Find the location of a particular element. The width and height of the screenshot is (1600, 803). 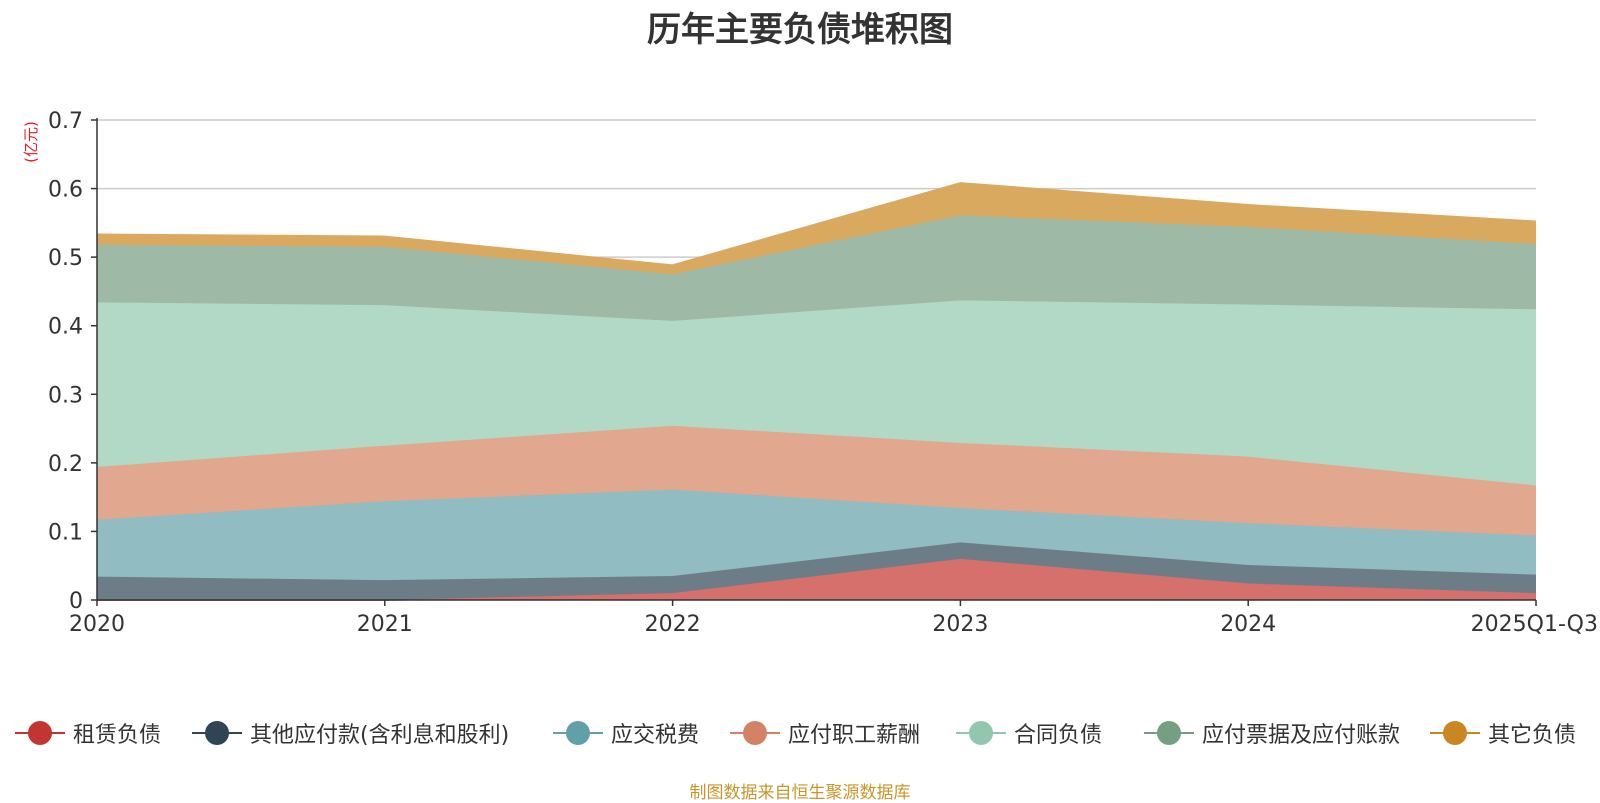

y-tick-label: 0 is located at coordinates (76, 601).